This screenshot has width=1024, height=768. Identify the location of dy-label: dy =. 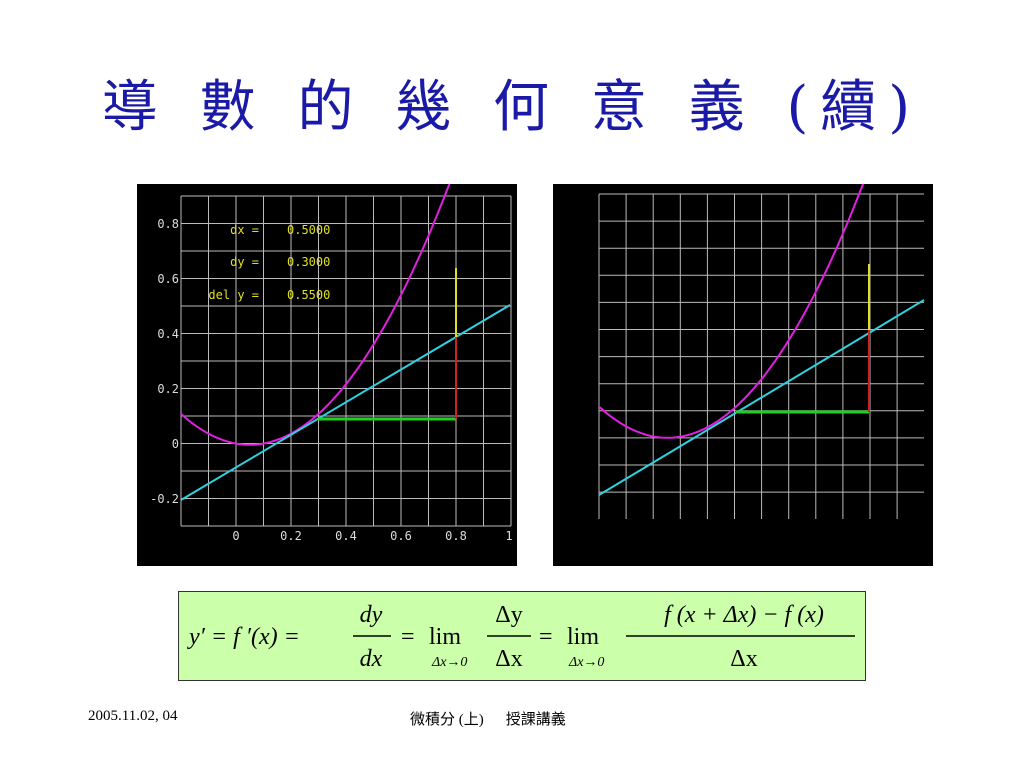
(244, 262).